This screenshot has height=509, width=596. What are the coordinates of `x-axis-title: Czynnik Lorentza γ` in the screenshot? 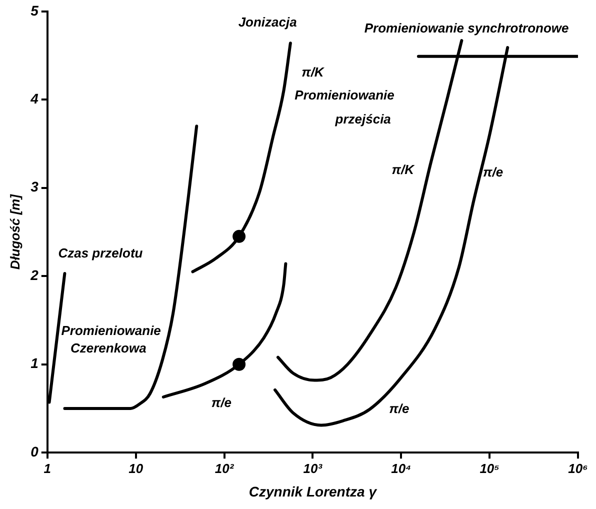 It's located at (313, 491).